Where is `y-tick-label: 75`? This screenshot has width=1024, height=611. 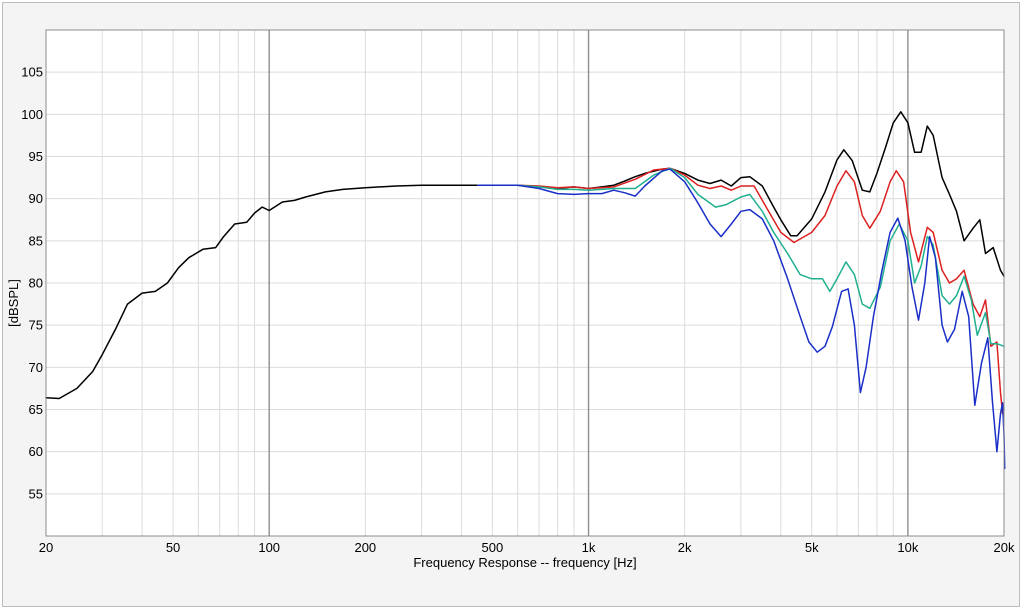
y-tick-label: 75 is located at coordinates (36, 325).